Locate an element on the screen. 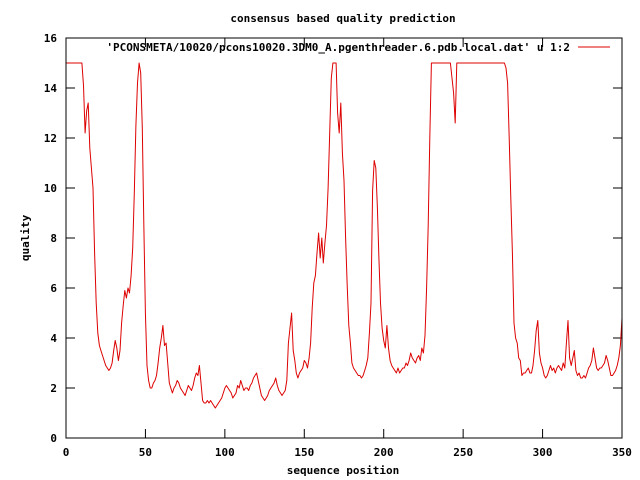 The height and width of the screenshot is (480, 640). chart-title: consensus based quality prediction is located at coordinates (342, 18).